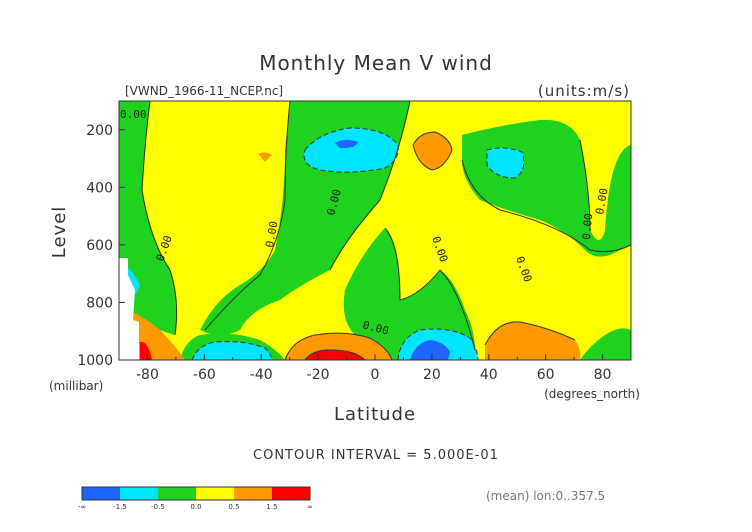  Describe the element at coordinates (489, 375) in the screenshot. I see `x-tick-label: 40` at that location.